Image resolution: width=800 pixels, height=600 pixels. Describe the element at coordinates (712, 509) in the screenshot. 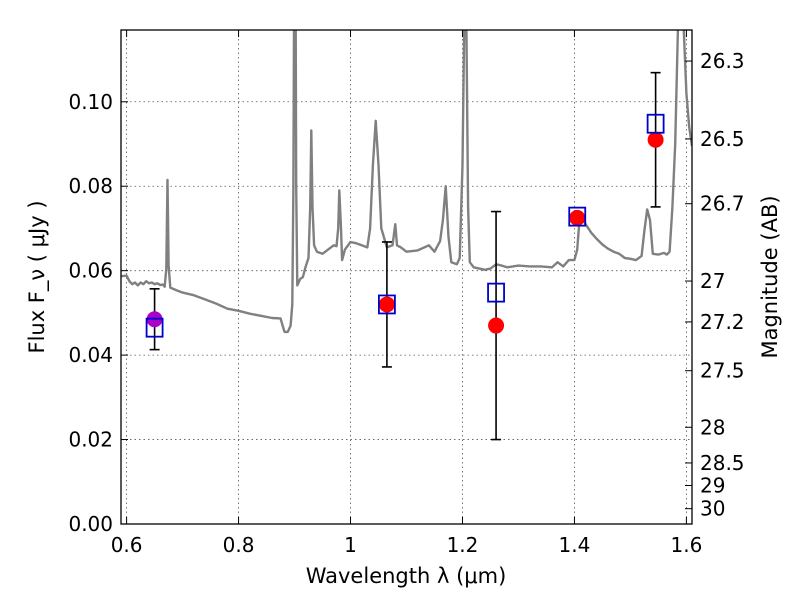

I see `mag-tick-label: 30` at that location.